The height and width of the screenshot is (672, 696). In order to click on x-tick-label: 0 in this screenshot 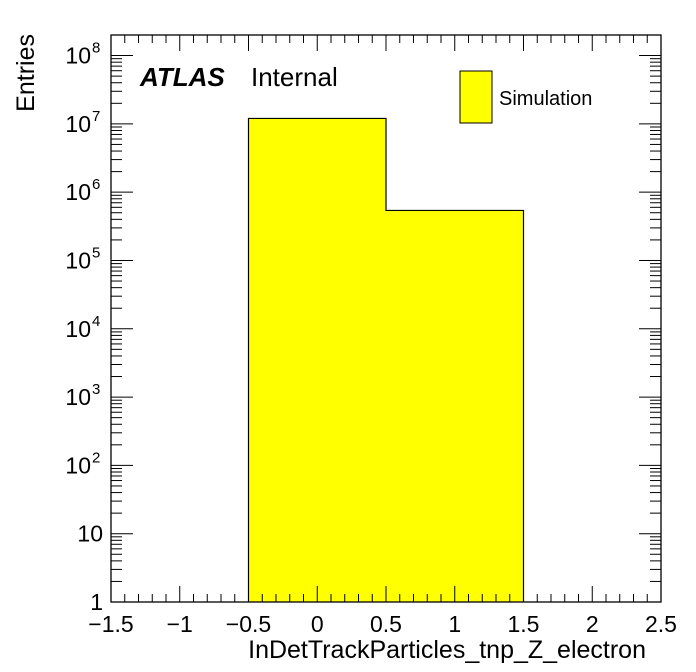, I will do `click(317, 624)`.